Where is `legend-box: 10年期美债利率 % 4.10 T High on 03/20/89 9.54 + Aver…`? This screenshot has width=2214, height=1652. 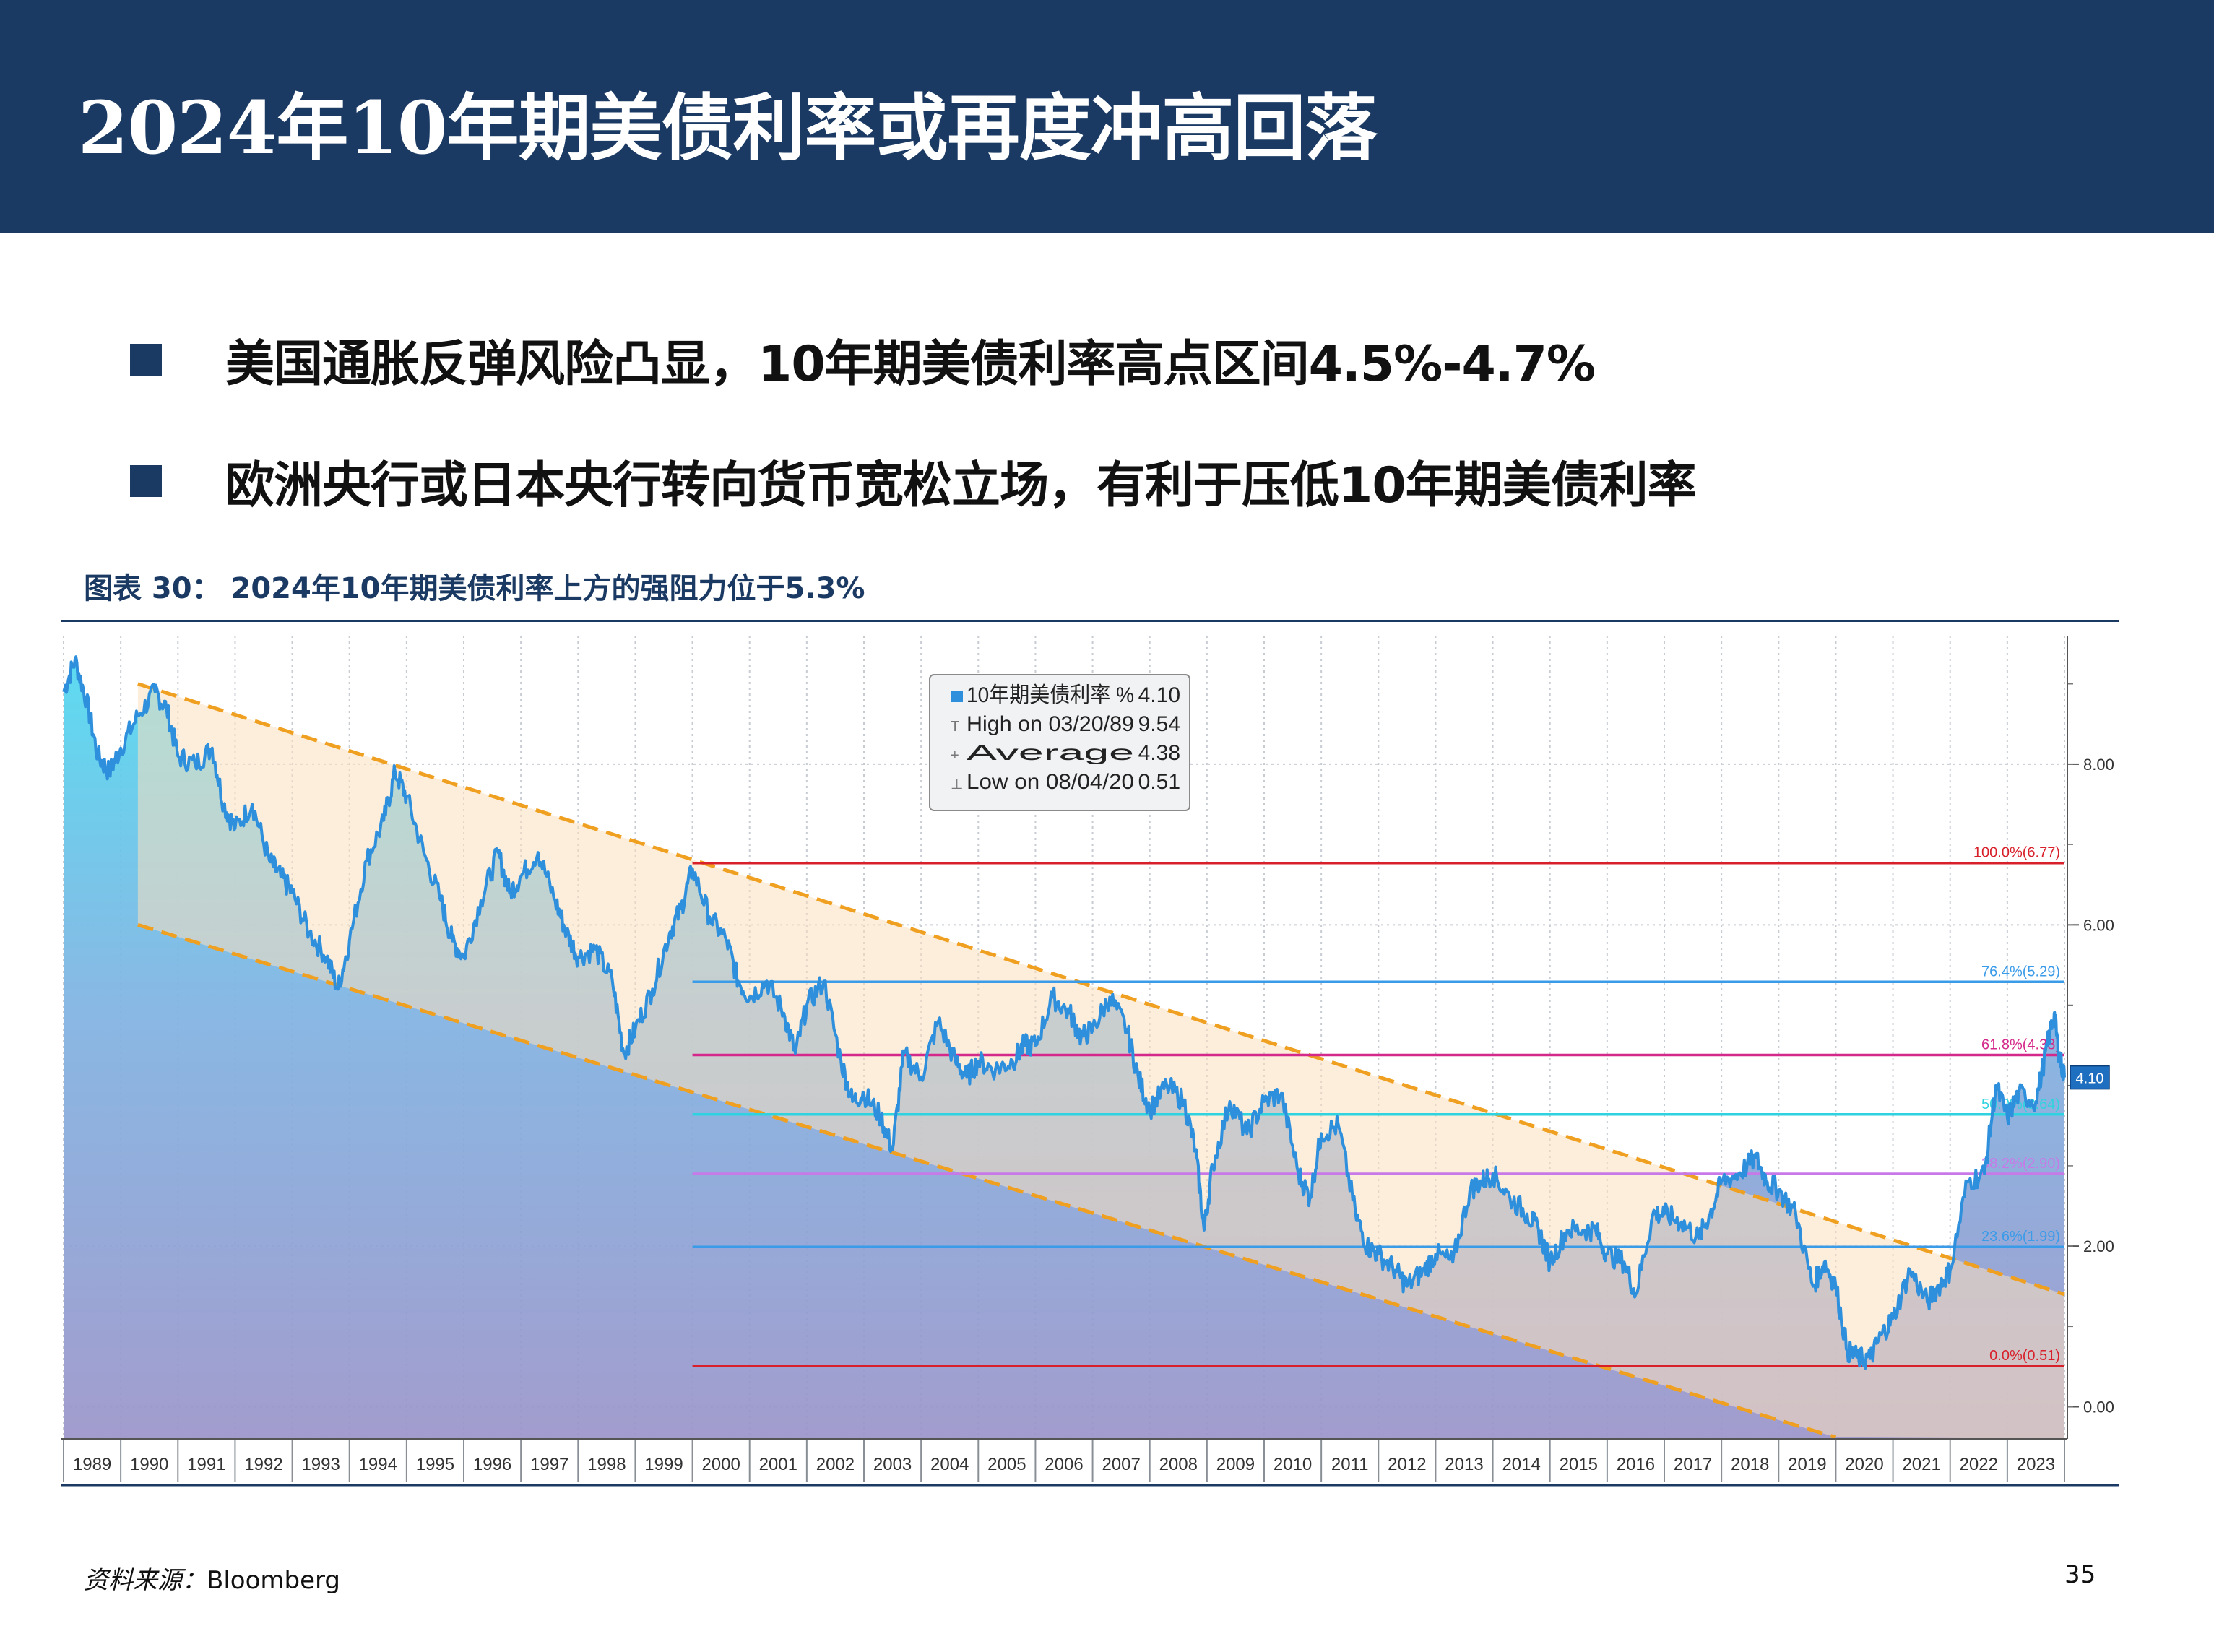 legend-box: 10年期美债利率 % 4.10 T High on 03/20/89 9.54 + Aver… is located at coordinates (1059, 742).